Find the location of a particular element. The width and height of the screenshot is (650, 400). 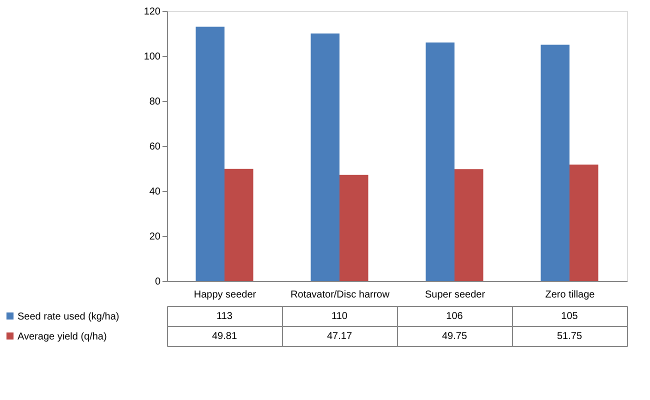

x-tick-label: Rotavator/Disc harrow is located at coordinates (340, 295).